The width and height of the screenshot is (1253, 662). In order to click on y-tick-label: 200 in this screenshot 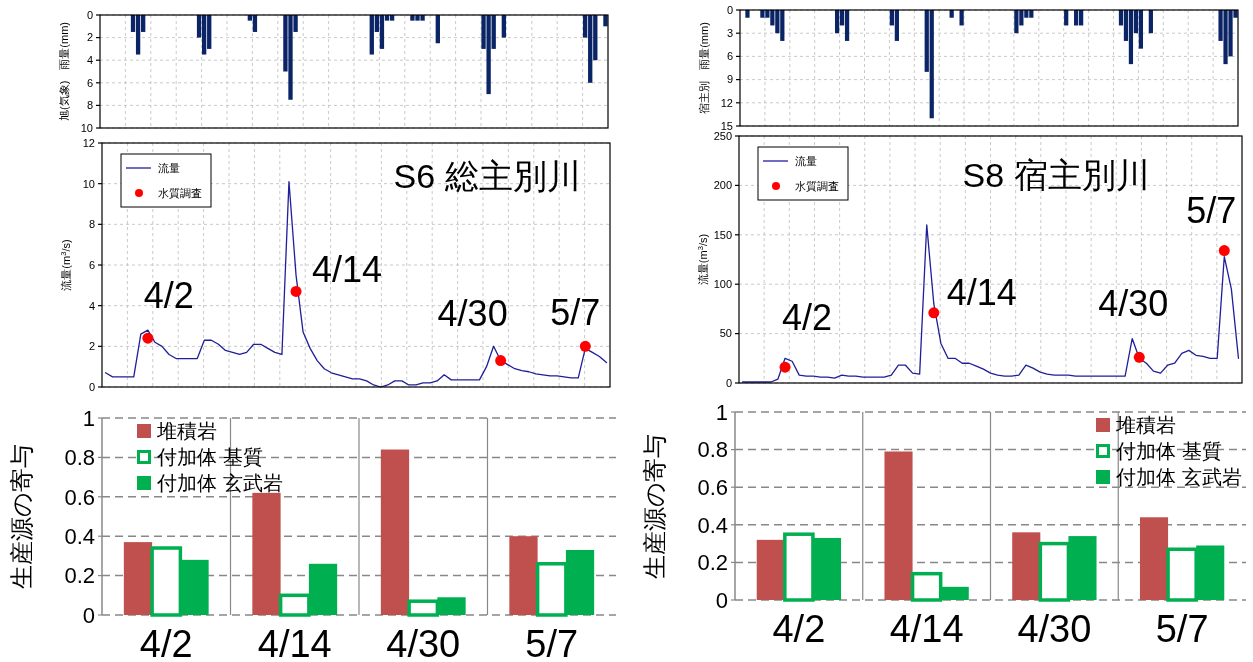, I will do `click(722, 185)`.